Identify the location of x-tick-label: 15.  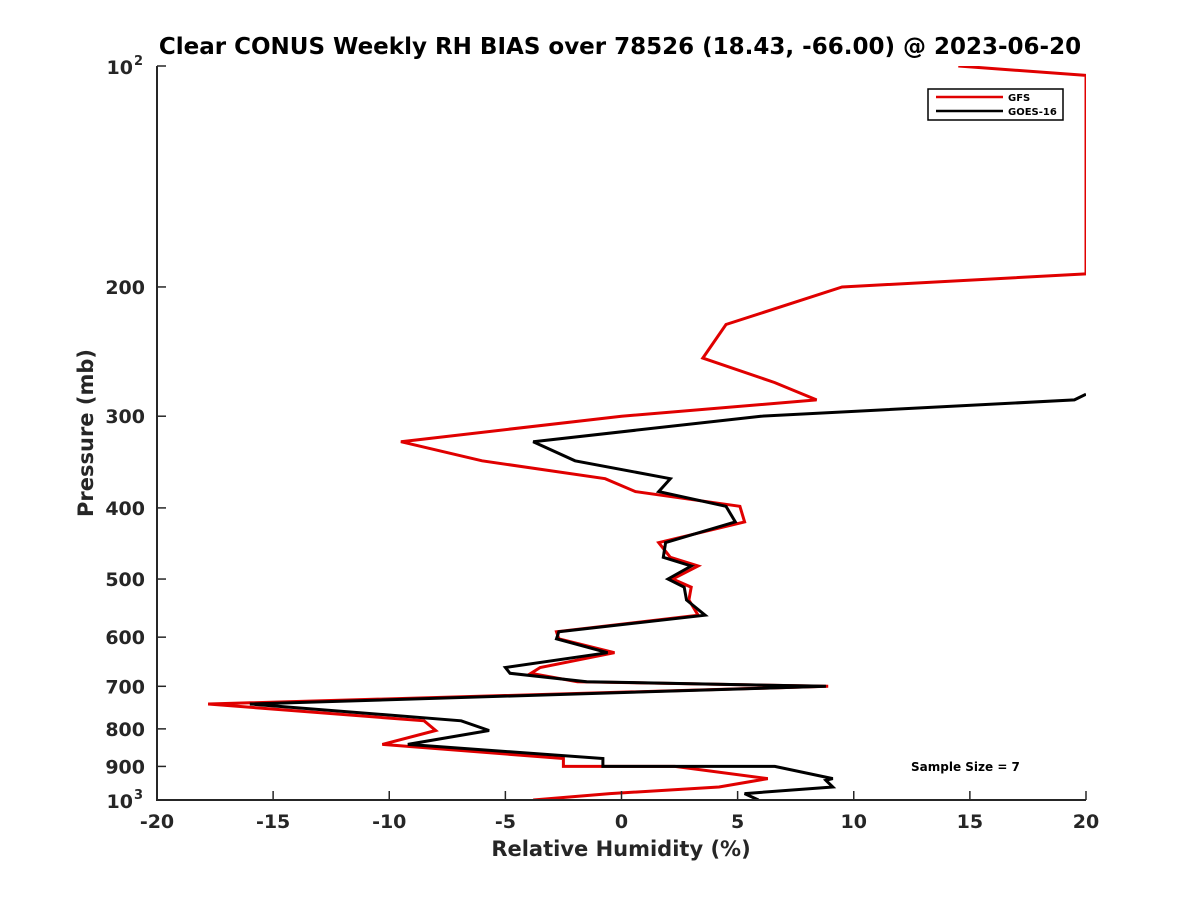
(970, 822).